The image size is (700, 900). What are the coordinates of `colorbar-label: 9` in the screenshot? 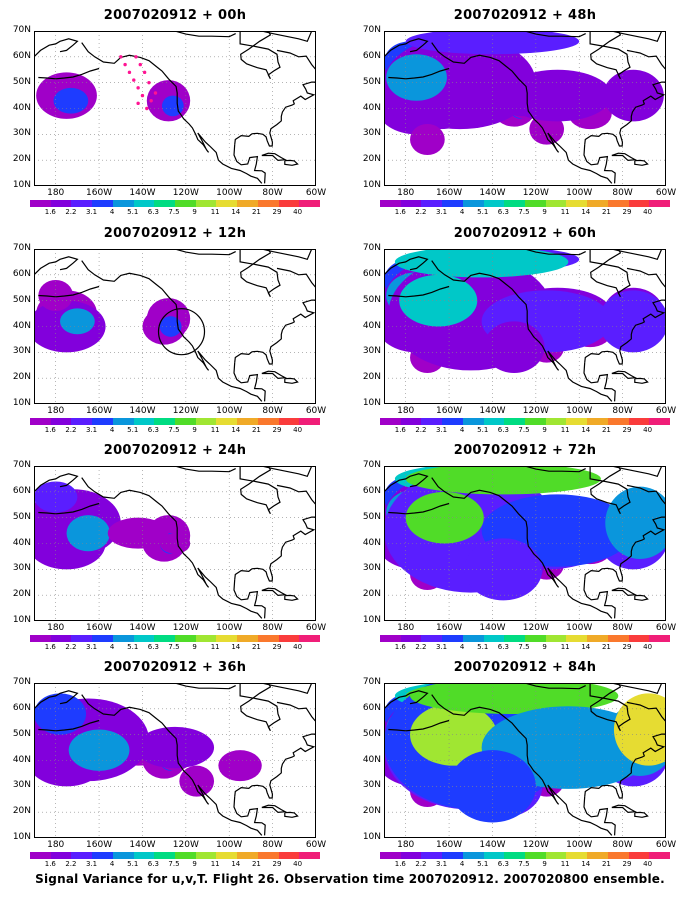 It's located at (194, 647).